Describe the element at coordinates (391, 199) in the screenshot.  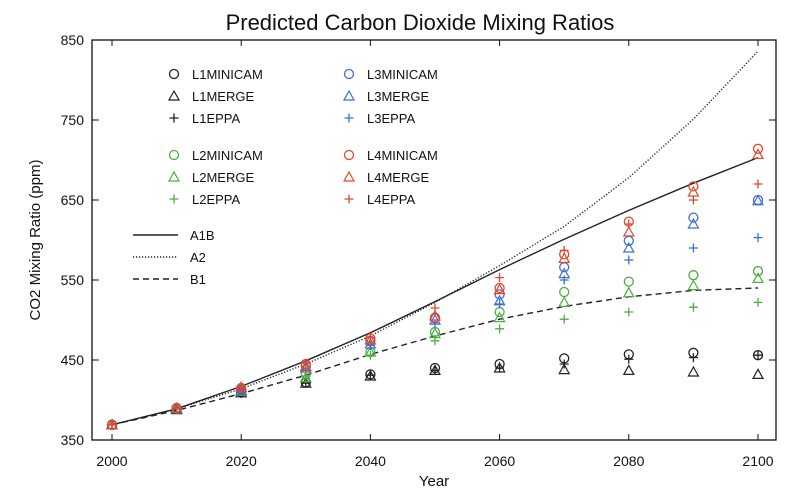
I see `legend-label-l4eppa: L4EPPA` at that location.